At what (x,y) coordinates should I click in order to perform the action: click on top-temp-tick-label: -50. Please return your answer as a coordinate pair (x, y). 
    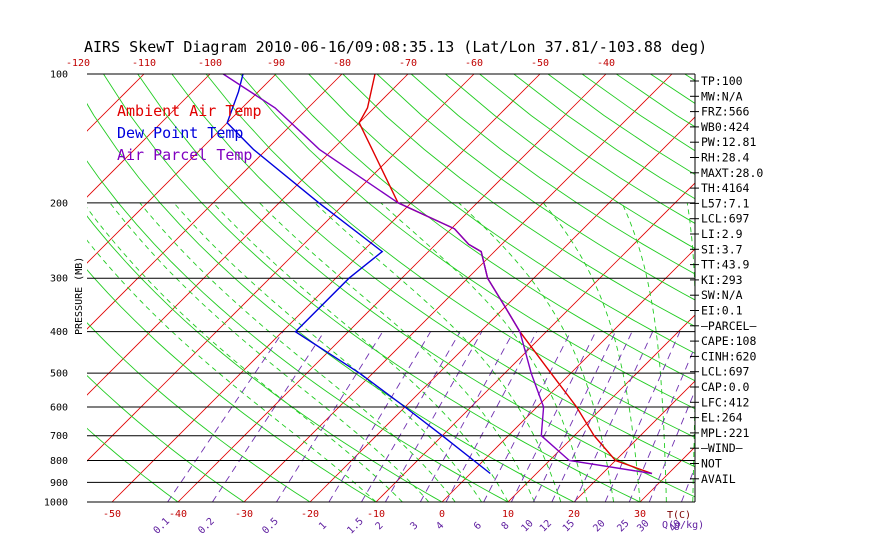
    Looking at the image, I should click on (540, 63).